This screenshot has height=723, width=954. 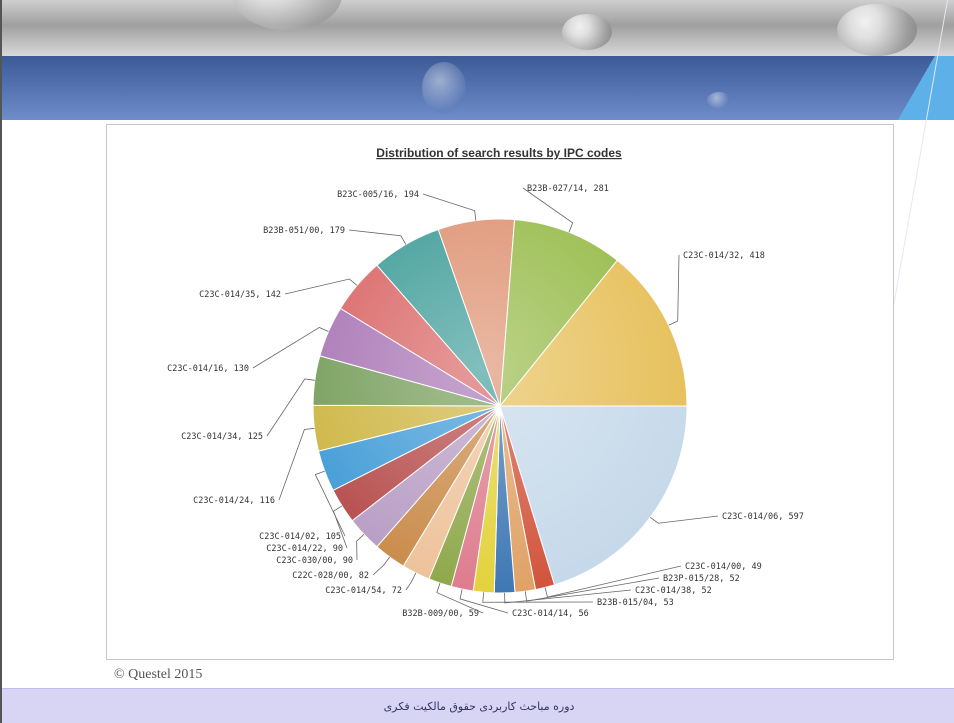 I want to click on slice-label: B23B-015/04, 53, so click(x=635, y=603).